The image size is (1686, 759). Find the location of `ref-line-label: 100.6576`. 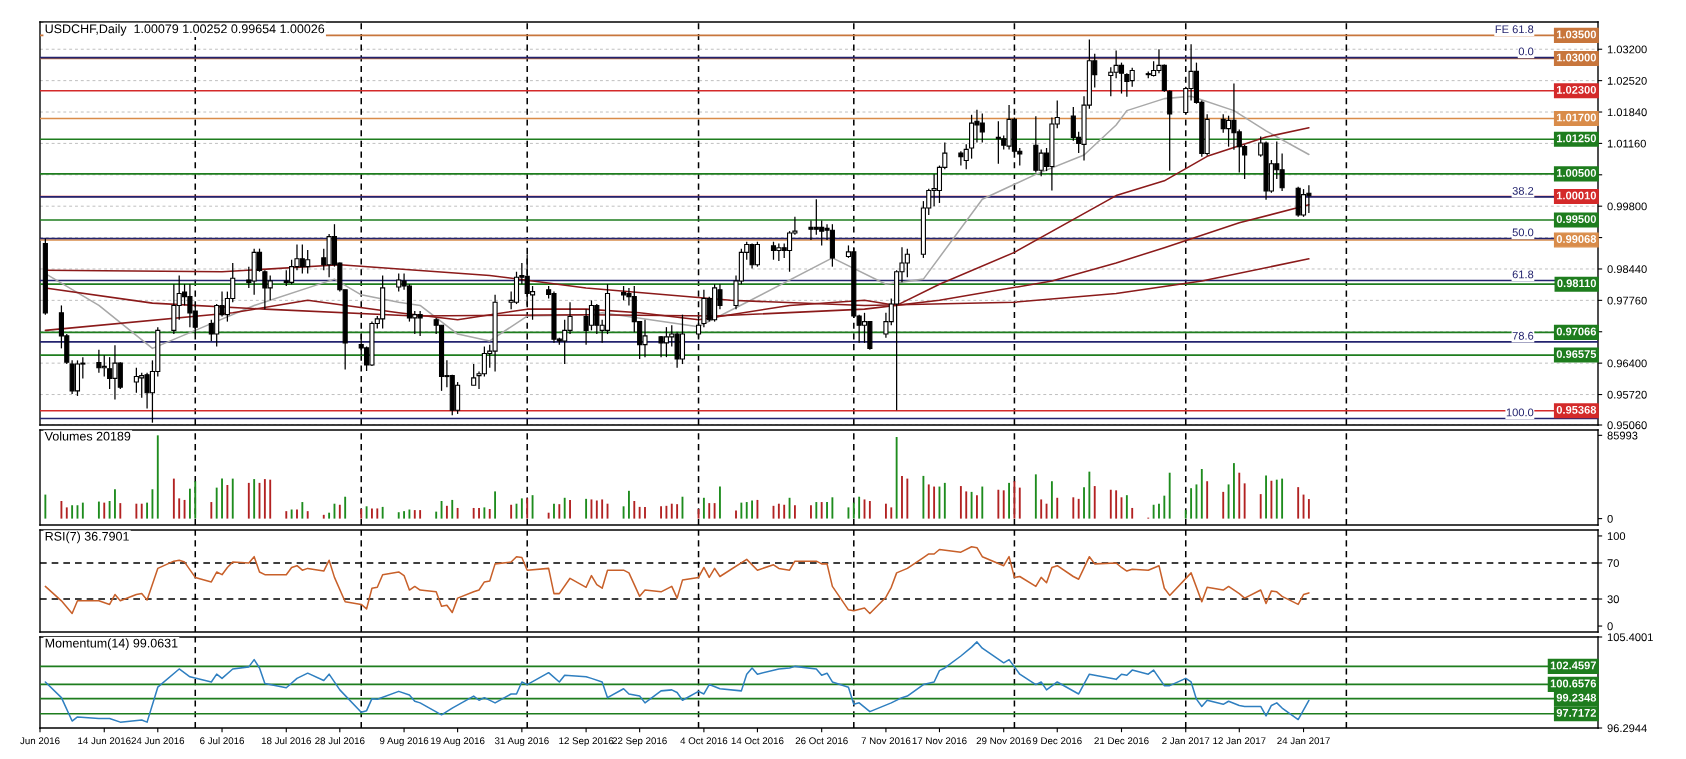

ref-line-label: 100.6576 is located at coordinates (1573, 683).